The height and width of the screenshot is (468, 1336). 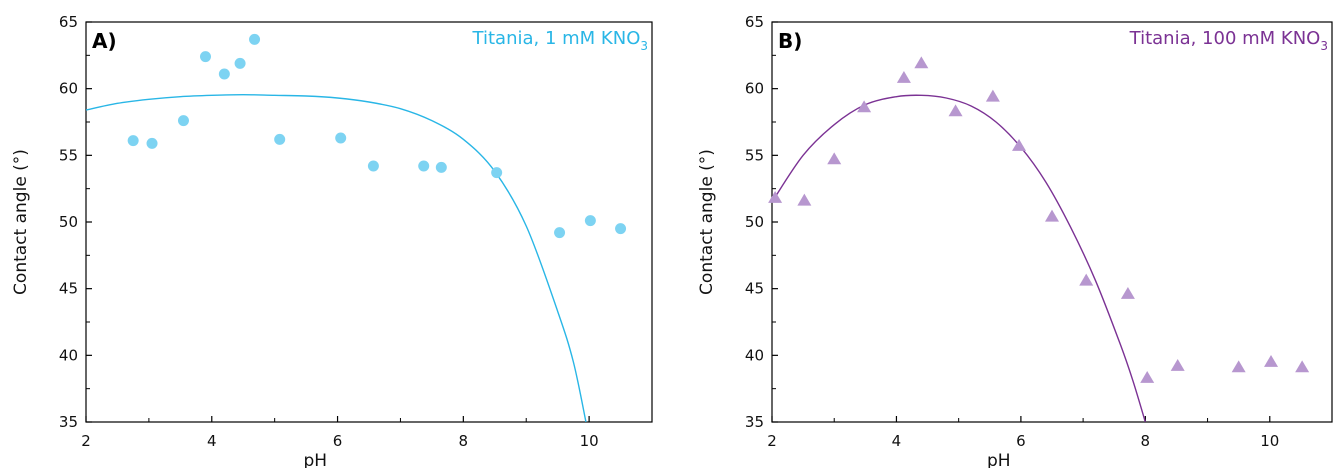 What do you see at coordinates (104, 41) in the screenshot?
I see `panel-label: A)` at bounding box center [104, 41].